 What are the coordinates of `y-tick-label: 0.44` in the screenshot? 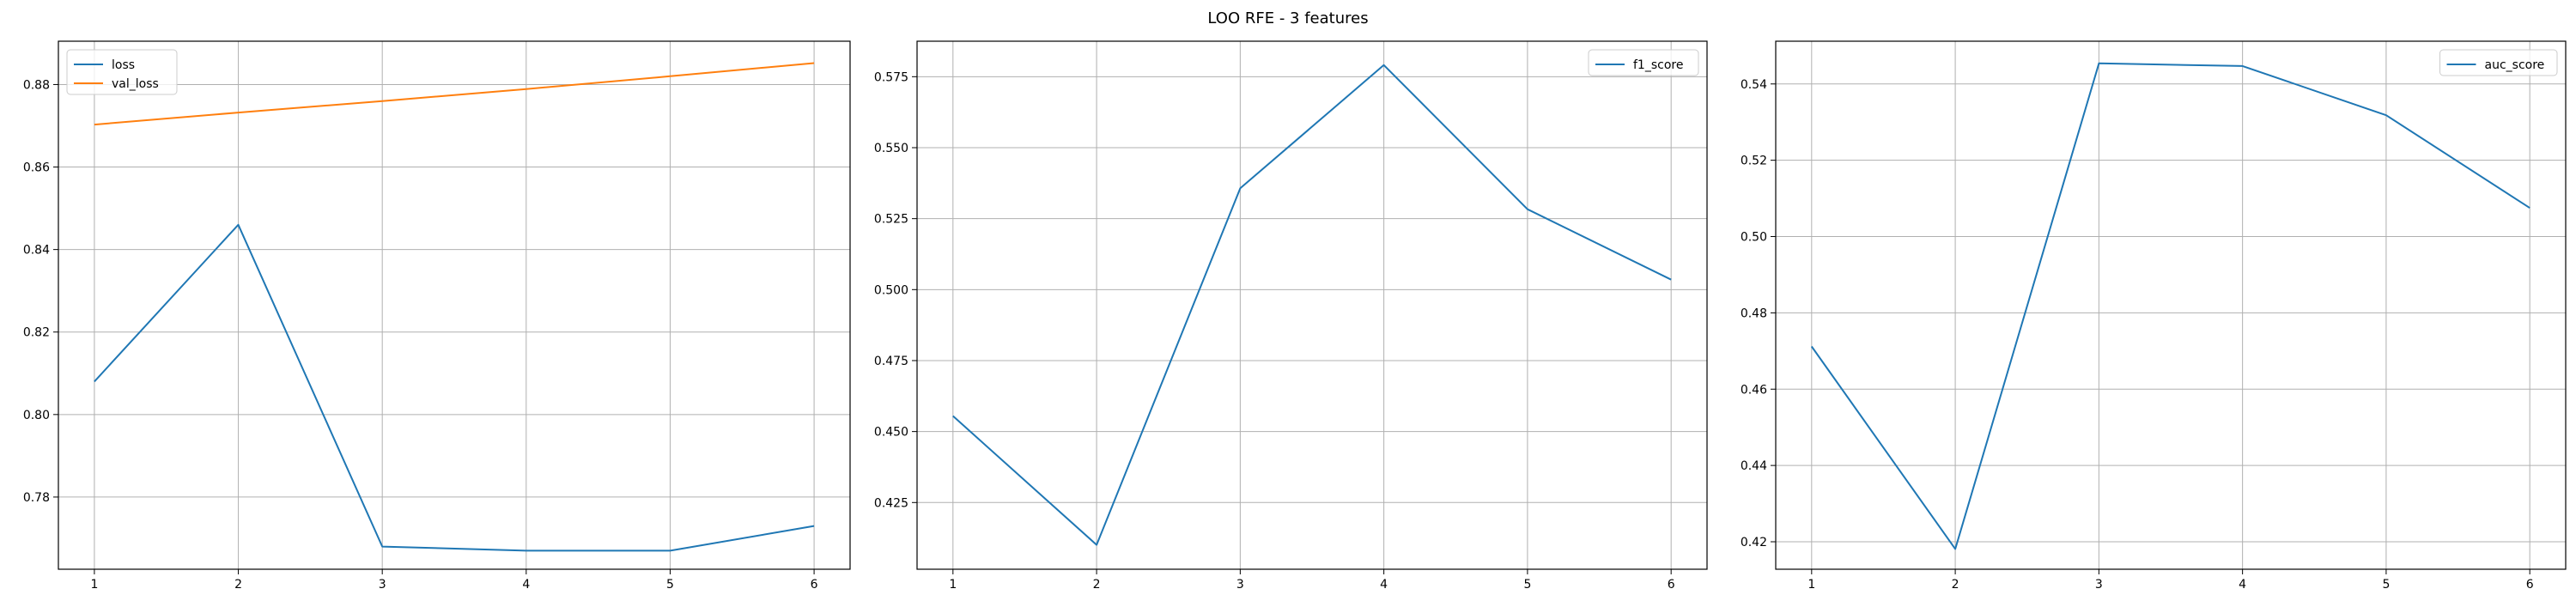 It's located at (1754, 466).